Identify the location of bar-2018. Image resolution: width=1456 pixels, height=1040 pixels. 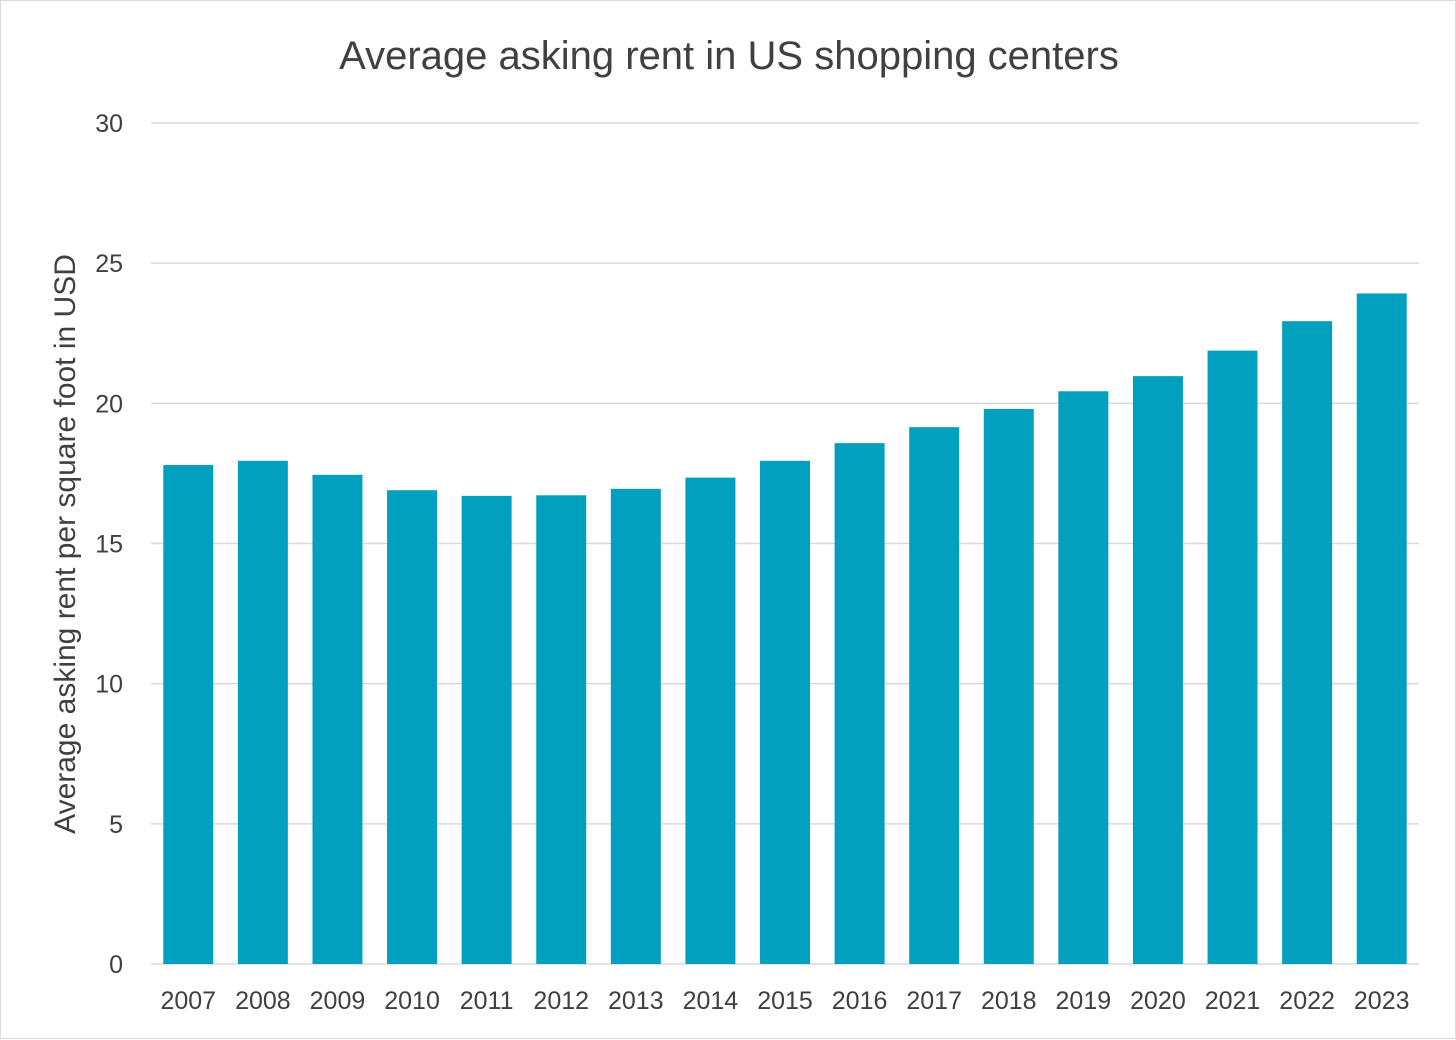
(1008, 686).